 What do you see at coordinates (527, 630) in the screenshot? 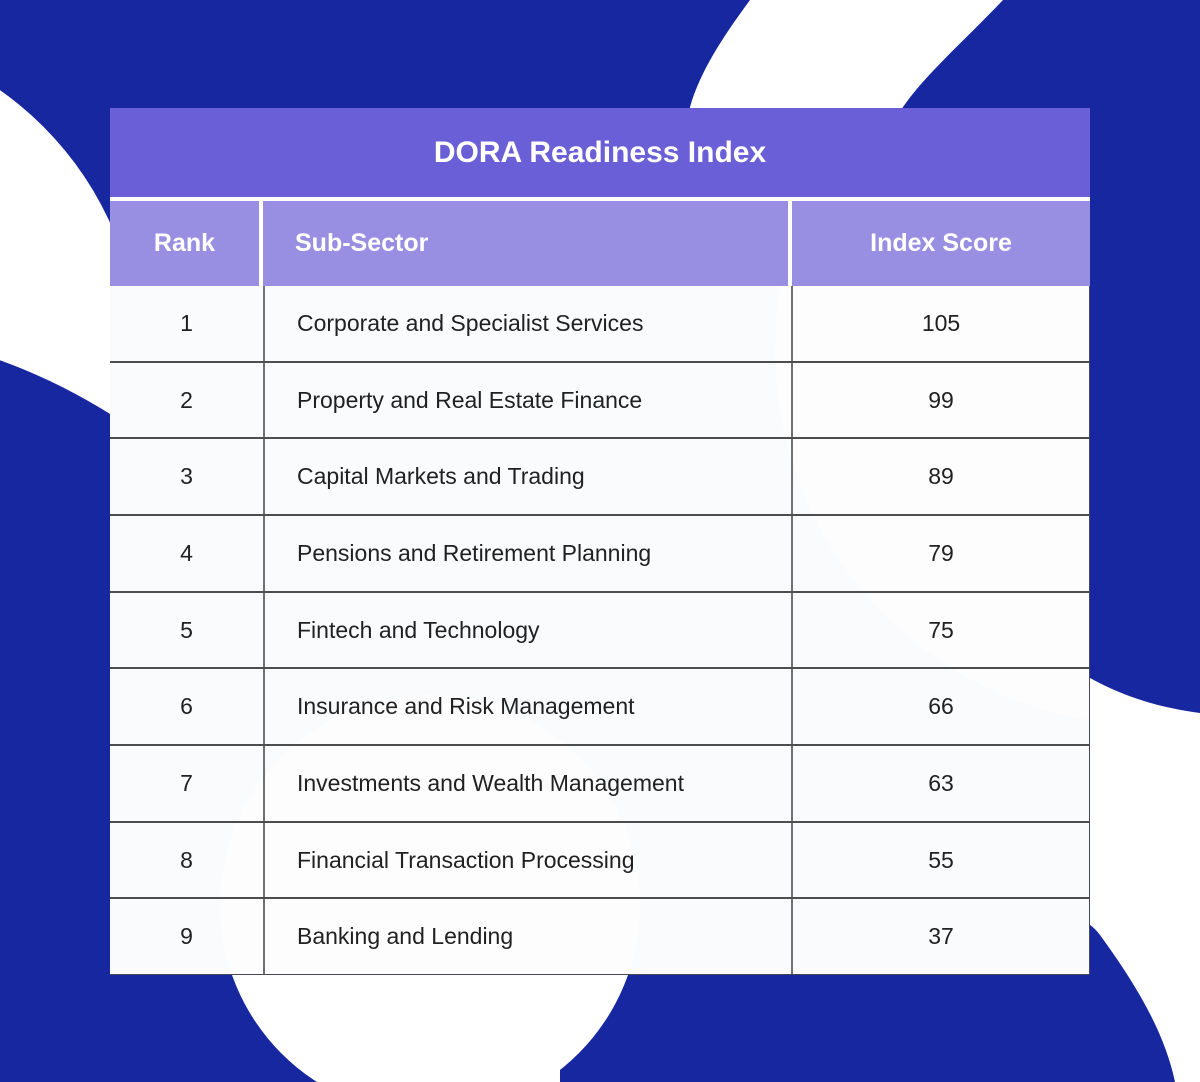
I see `sub-sector-cell: Fintech and Technology` at bounding box center [527, 630].